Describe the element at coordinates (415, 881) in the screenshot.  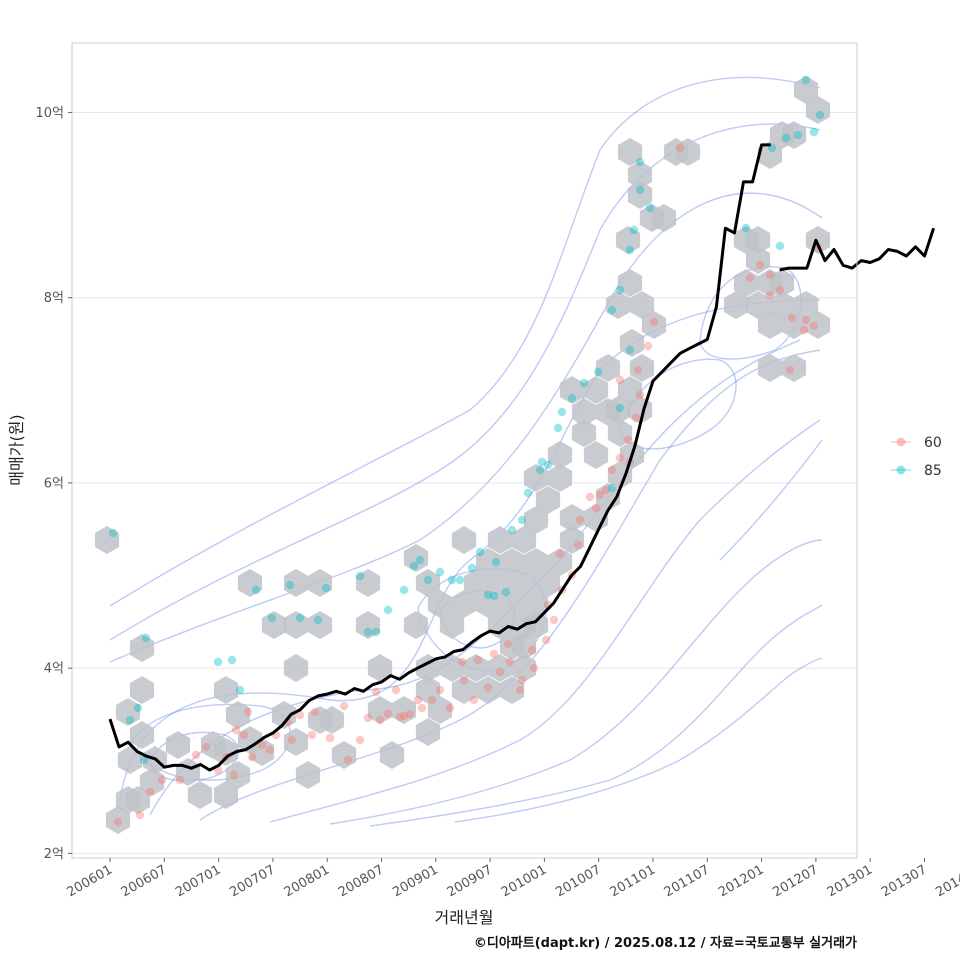
I see `x-tick-label: 200901` at that location.